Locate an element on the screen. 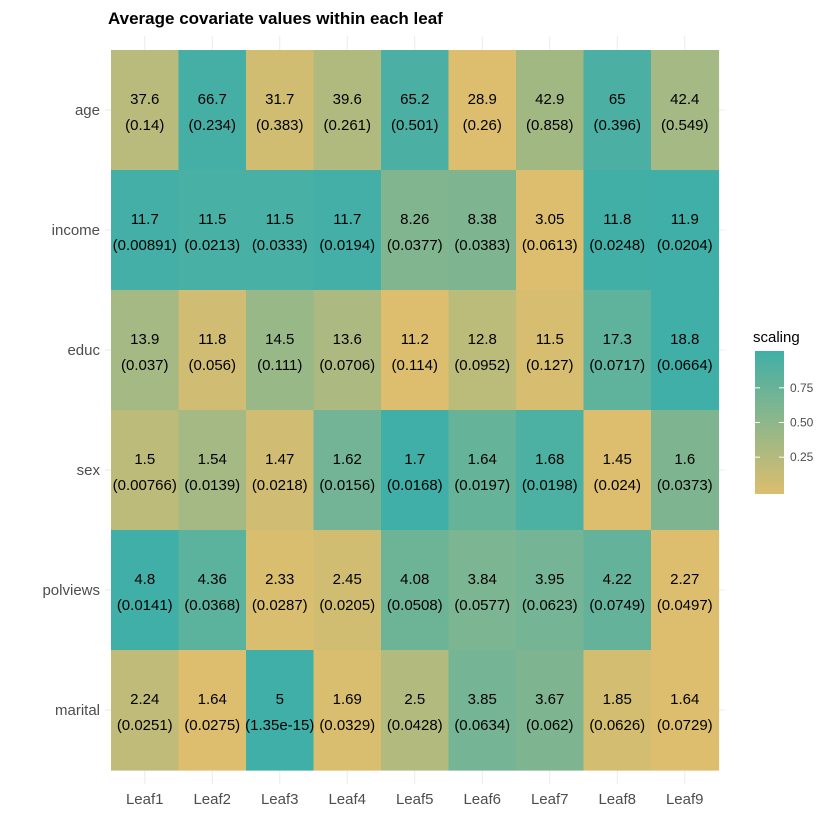 The height and width of the screenshot is (840, 840). heatmap-cell: 3.95 (0.0623) is located at coordinates (550, 590).